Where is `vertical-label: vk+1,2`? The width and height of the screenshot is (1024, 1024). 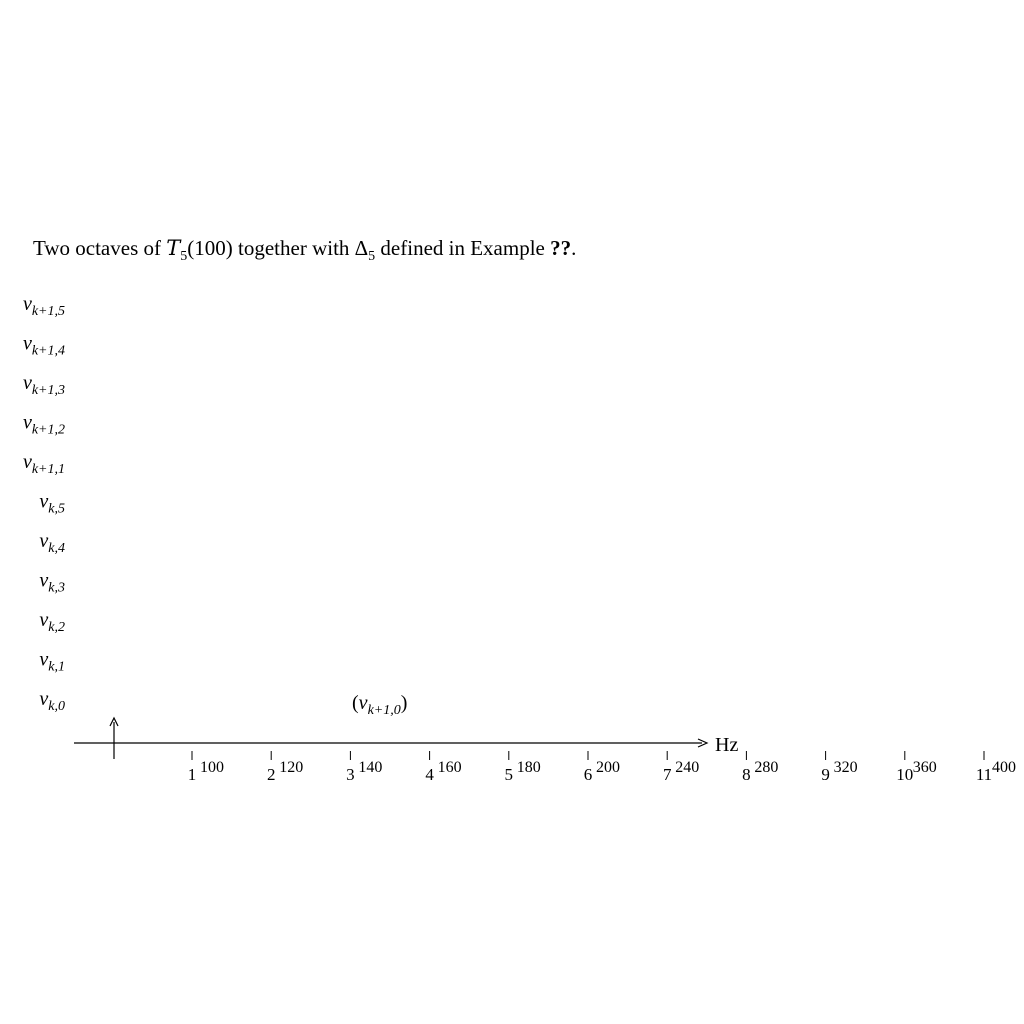
vertical-label: vk+1,2 is located at coordinates (44, 425).